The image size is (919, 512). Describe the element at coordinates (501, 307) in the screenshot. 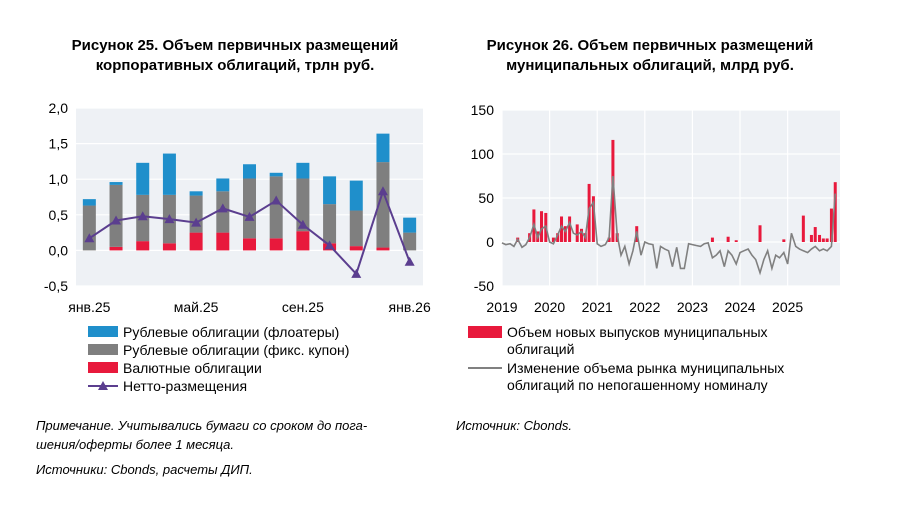

I see `chart2-xtick-label: 2019` at that location.